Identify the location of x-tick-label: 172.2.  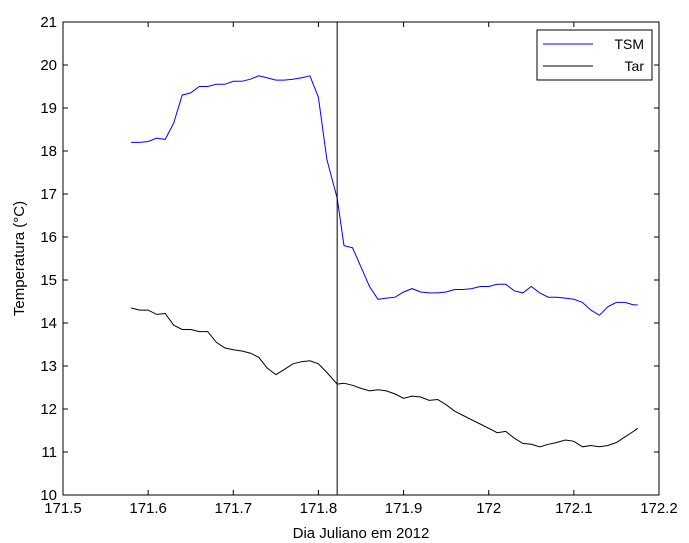
(659, 508).